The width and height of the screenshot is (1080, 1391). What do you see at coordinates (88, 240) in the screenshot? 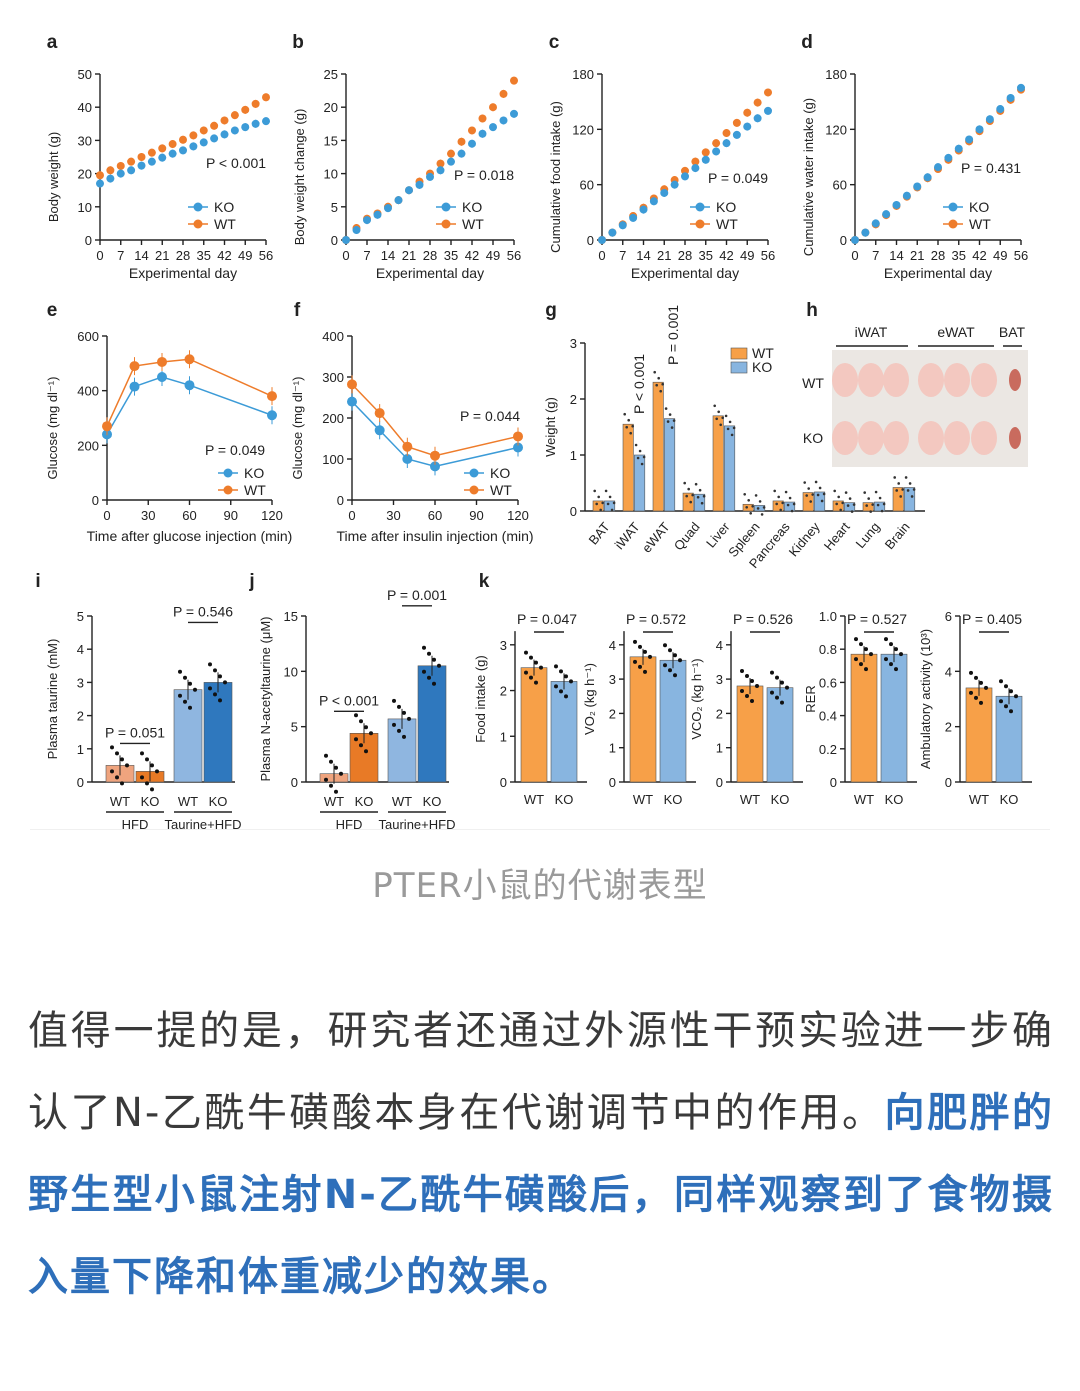
I see `panel-a-y-tick-label: 0` at bounding box center [88, 240].